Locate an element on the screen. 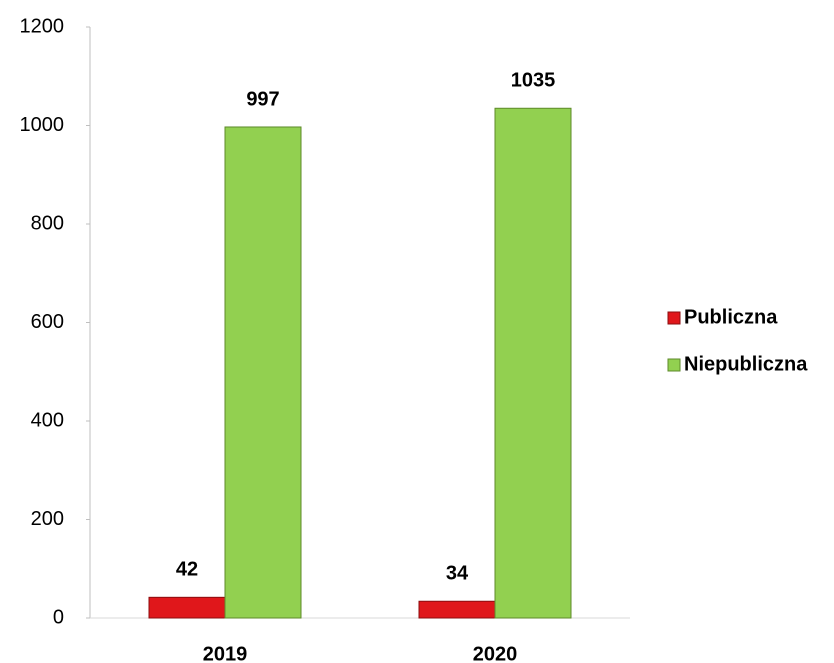  y-tick-label: 200 is located at coordinates (47, 519).